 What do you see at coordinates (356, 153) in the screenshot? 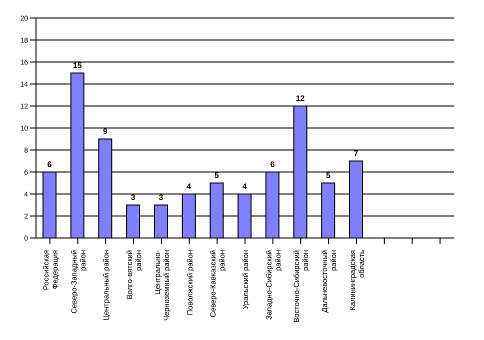
I see `data-label: 7` at bounding box center [356, 153].